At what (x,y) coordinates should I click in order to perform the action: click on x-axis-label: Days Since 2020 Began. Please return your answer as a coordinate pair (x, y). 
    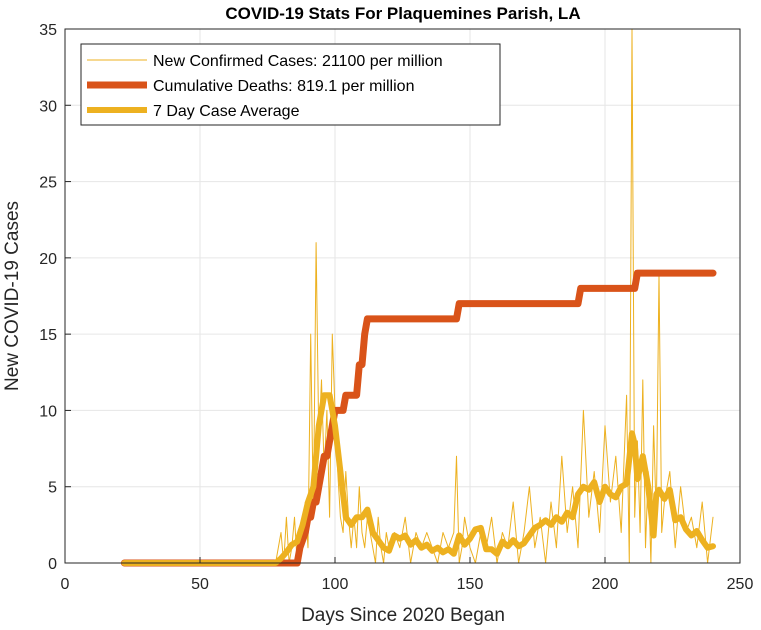
    Looking at the image, I should click on (403, 615).